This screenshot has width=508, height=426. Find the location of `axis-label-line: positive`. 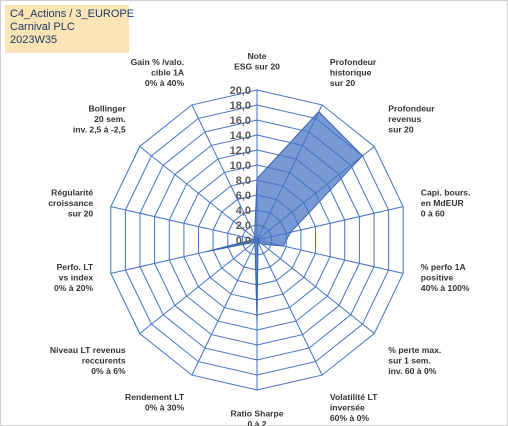

axis-label-line: positive is located at coordinates (437, 278).